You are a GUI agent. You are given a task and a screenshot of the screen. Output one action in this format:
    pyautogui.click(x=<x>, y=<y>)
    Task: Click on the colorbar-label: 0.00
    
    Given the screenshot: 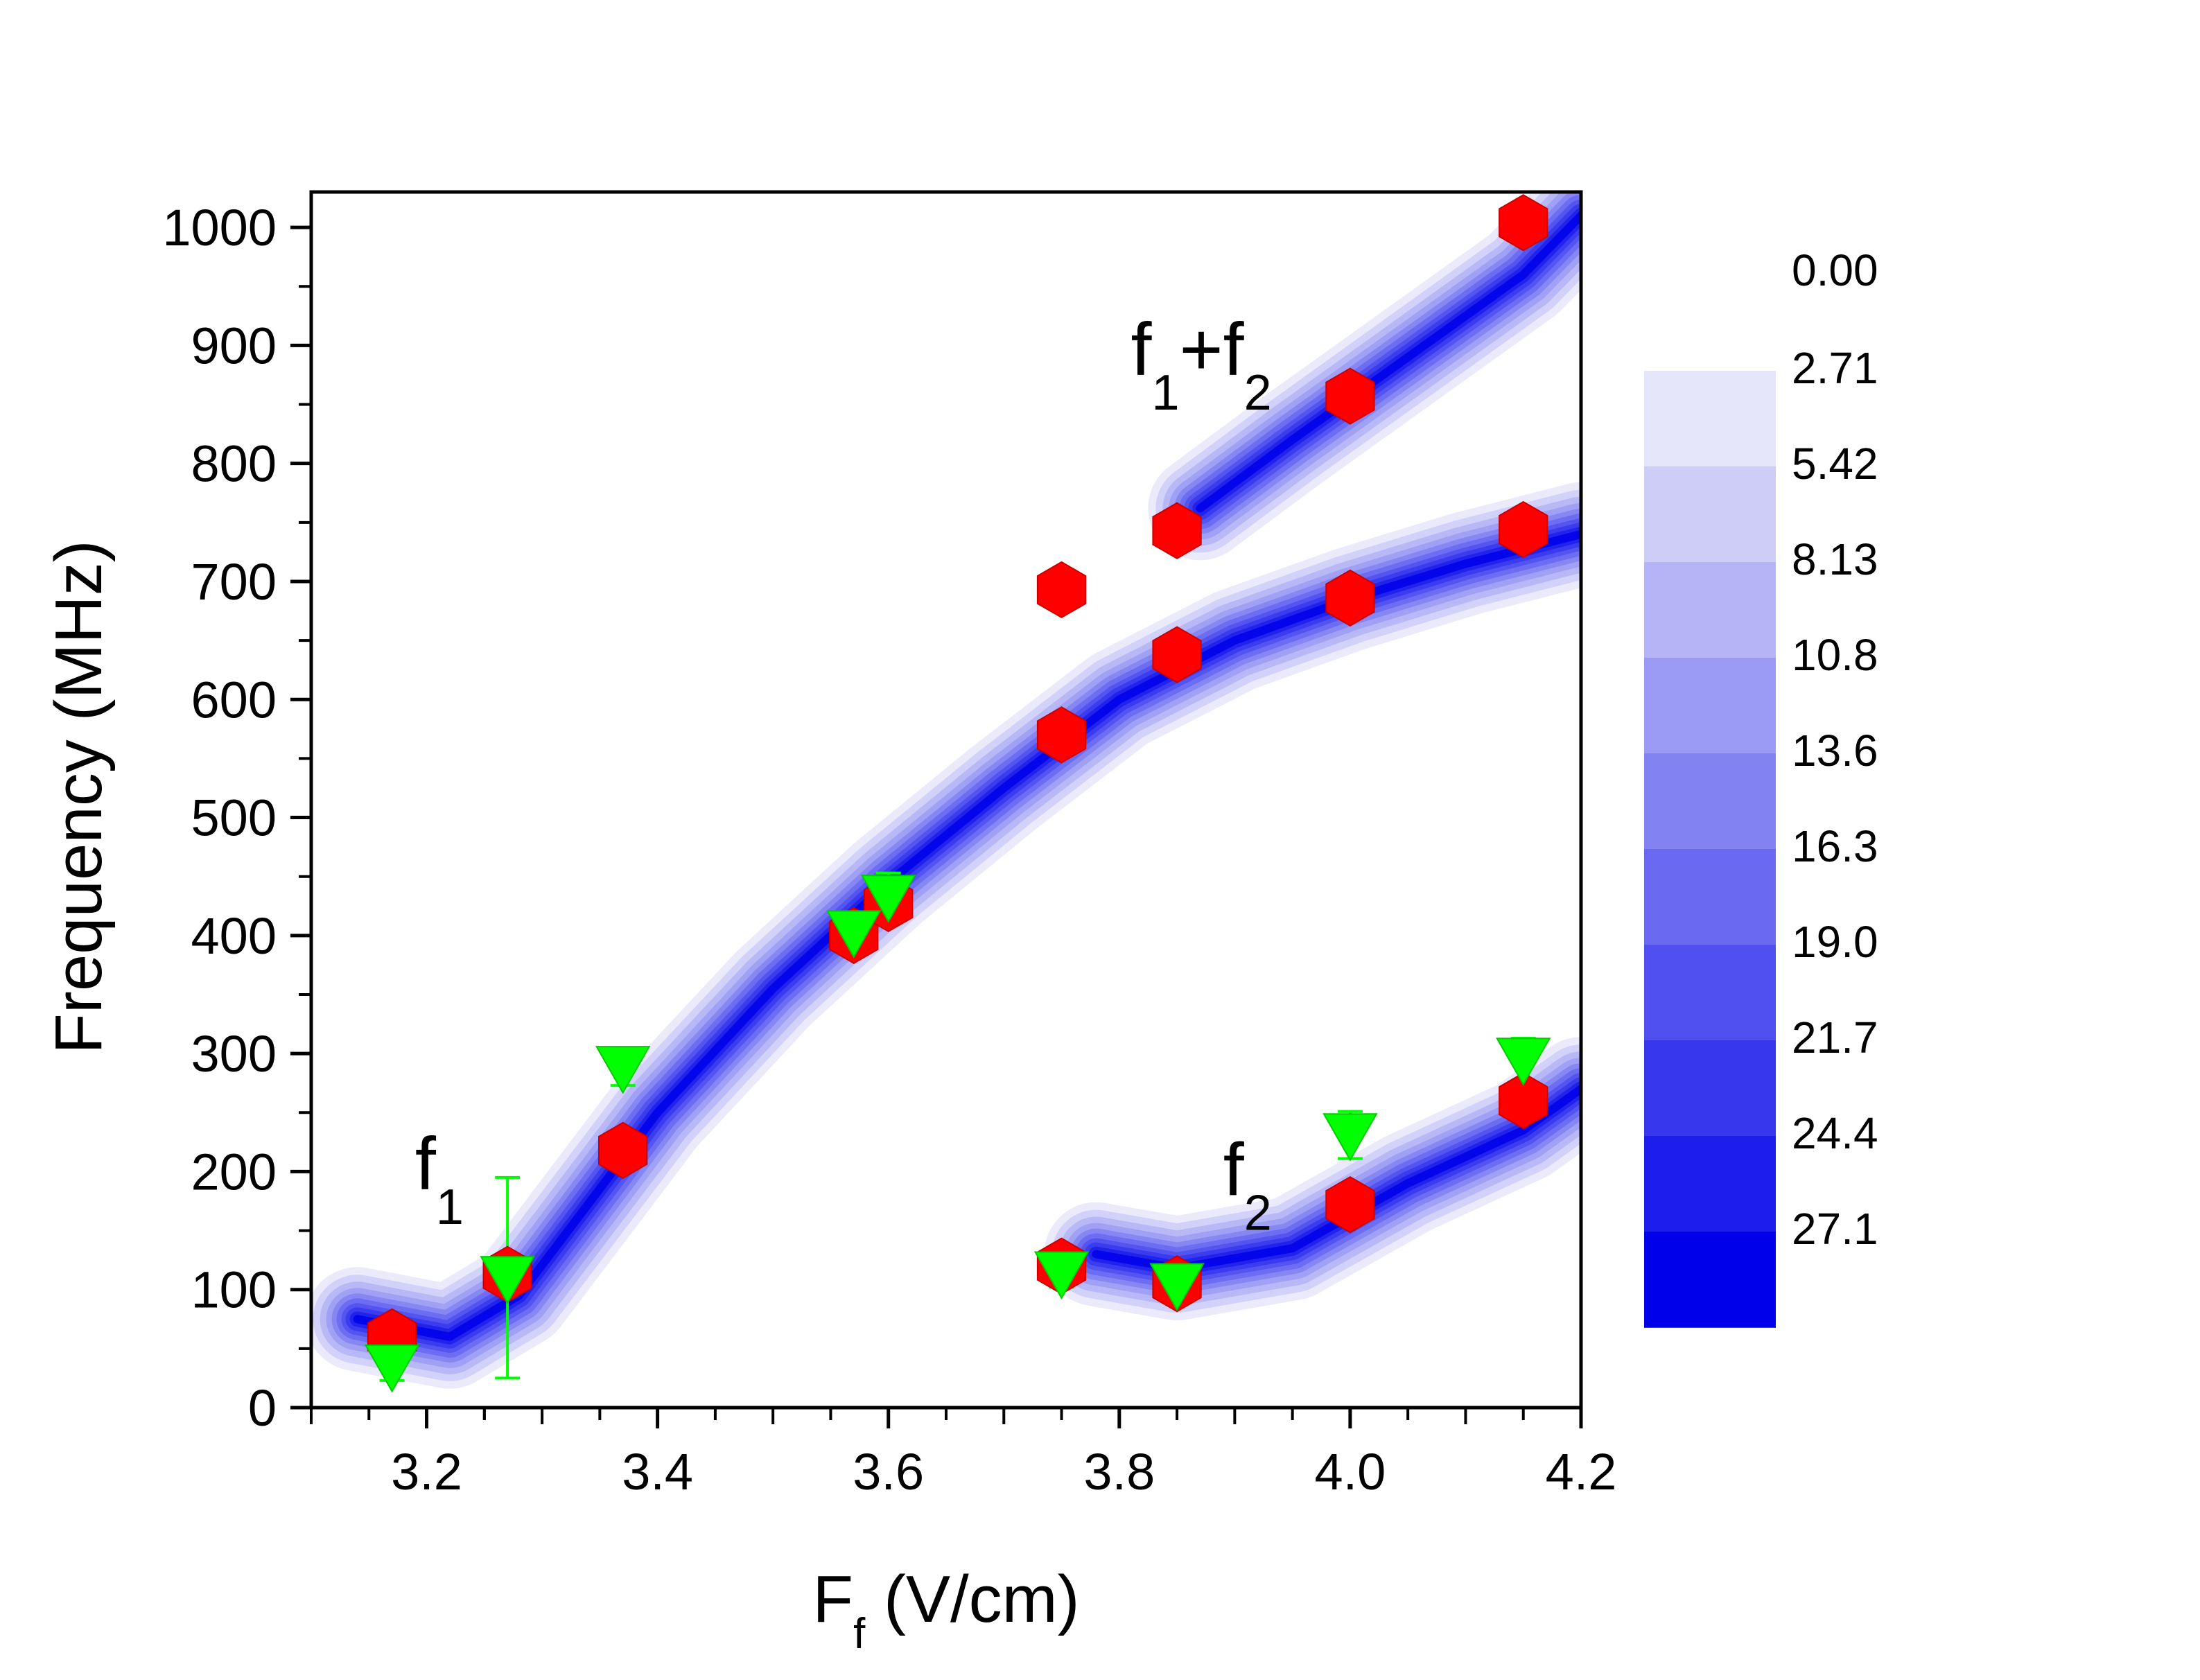 What is the action you would take?
    pyautogui.click(x=1835, y=270)
    